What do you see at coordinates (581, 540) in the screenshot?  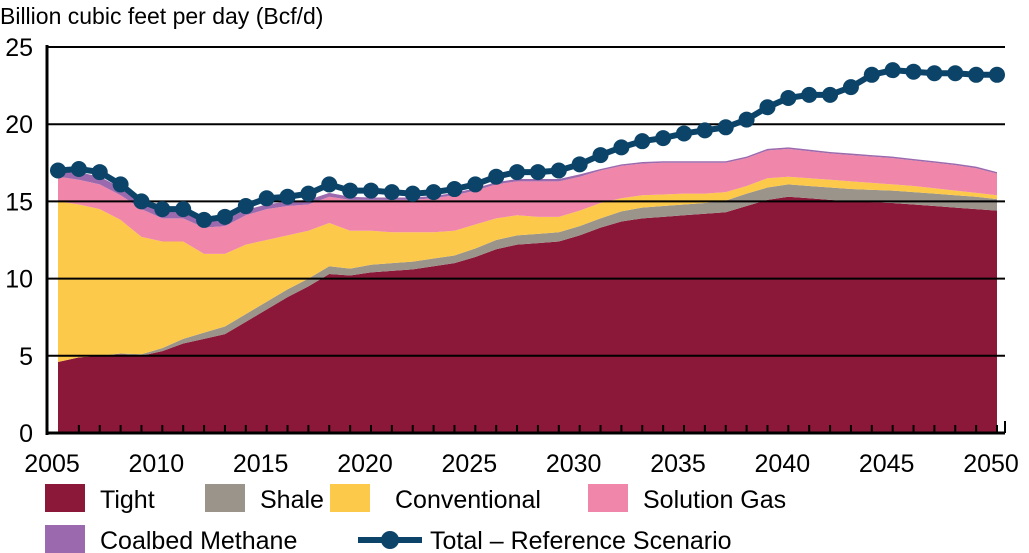 I see `legend-label: Total – Reference Scenario` at bounding box center [581, 540].